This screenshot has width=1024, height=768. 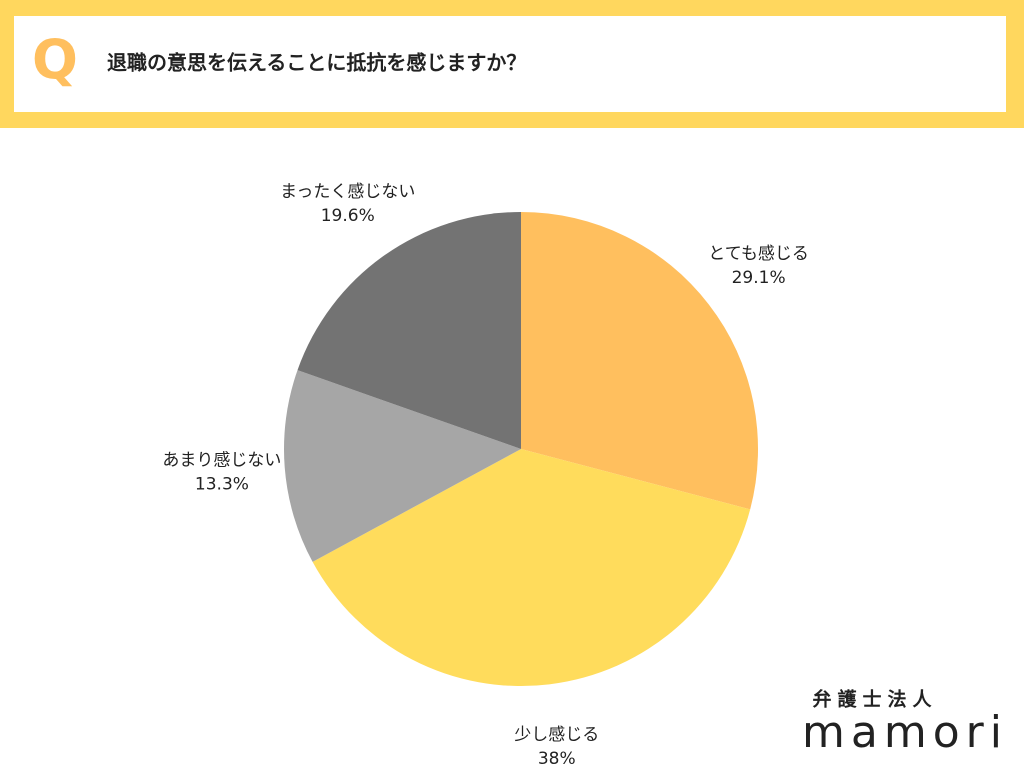 I want to click on brand-name: mamori, so click(x=905, y=732).